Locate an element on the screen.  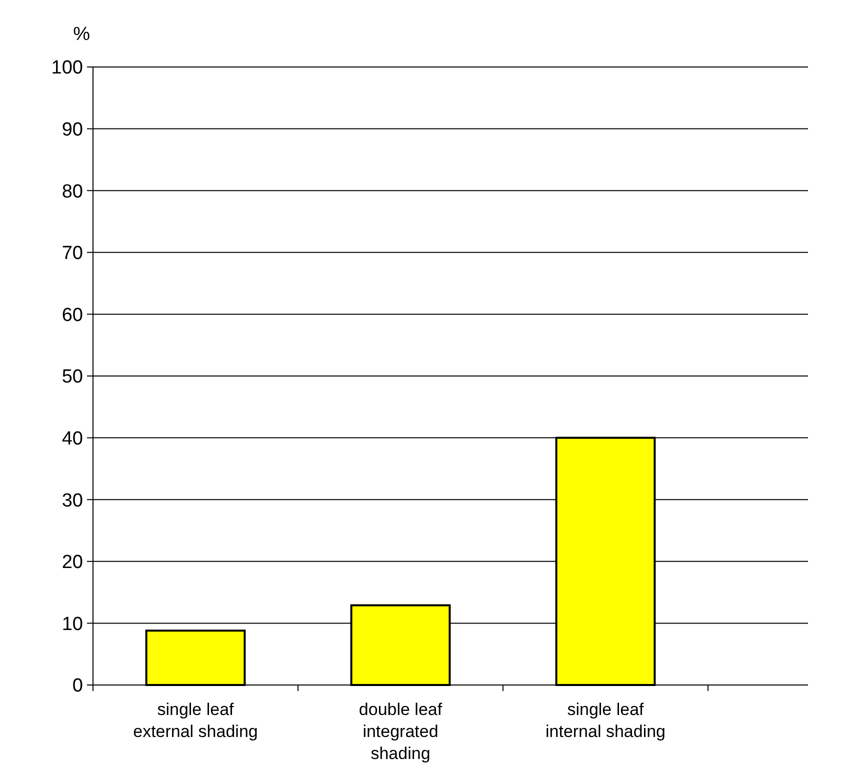
x-tick-label: double leaf integrated shading is located at coordinates (400, 731).